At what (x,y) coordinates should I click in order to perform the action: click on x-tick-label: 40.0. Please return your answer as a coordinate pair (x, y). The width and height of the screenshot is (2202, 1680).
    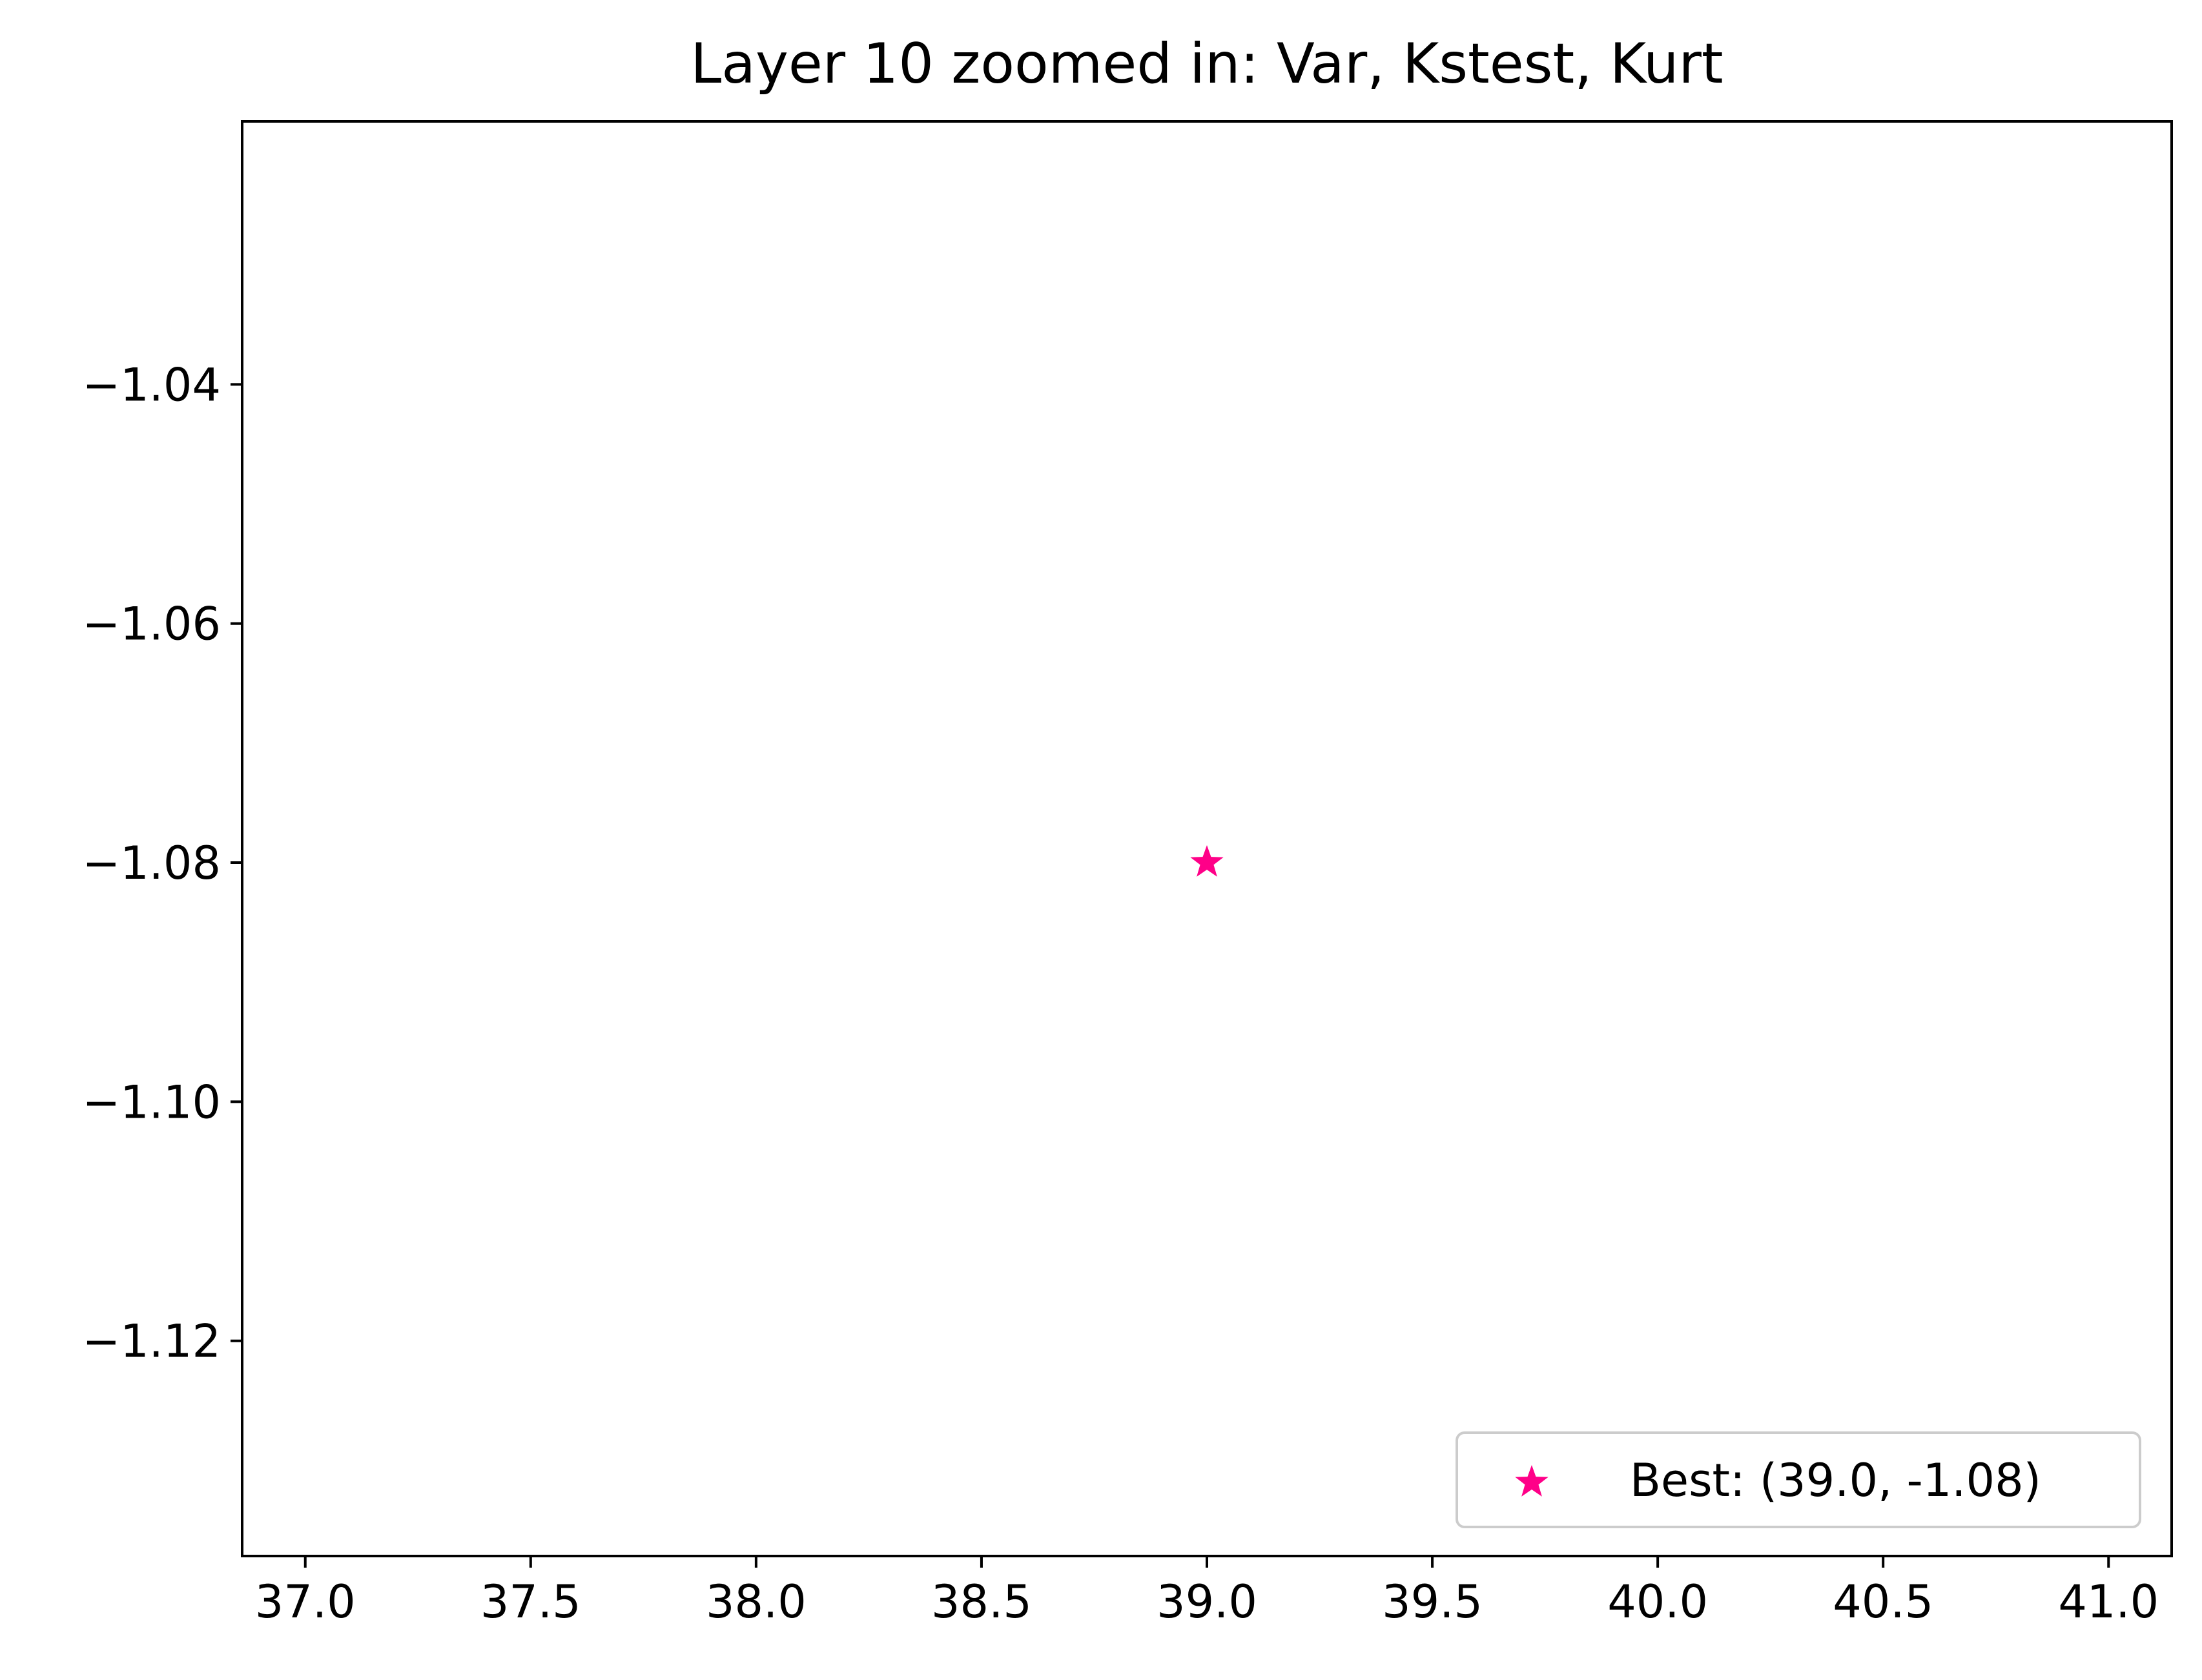
    Looking at the image, I should click on (1658, 1601).